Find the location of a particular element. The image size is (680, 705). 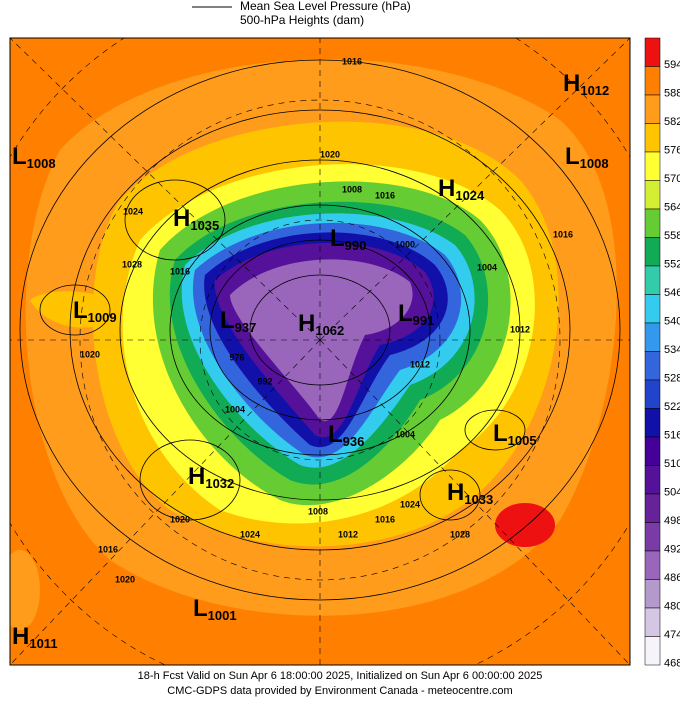

center-value: 937 is located at coordinates (246, 327).